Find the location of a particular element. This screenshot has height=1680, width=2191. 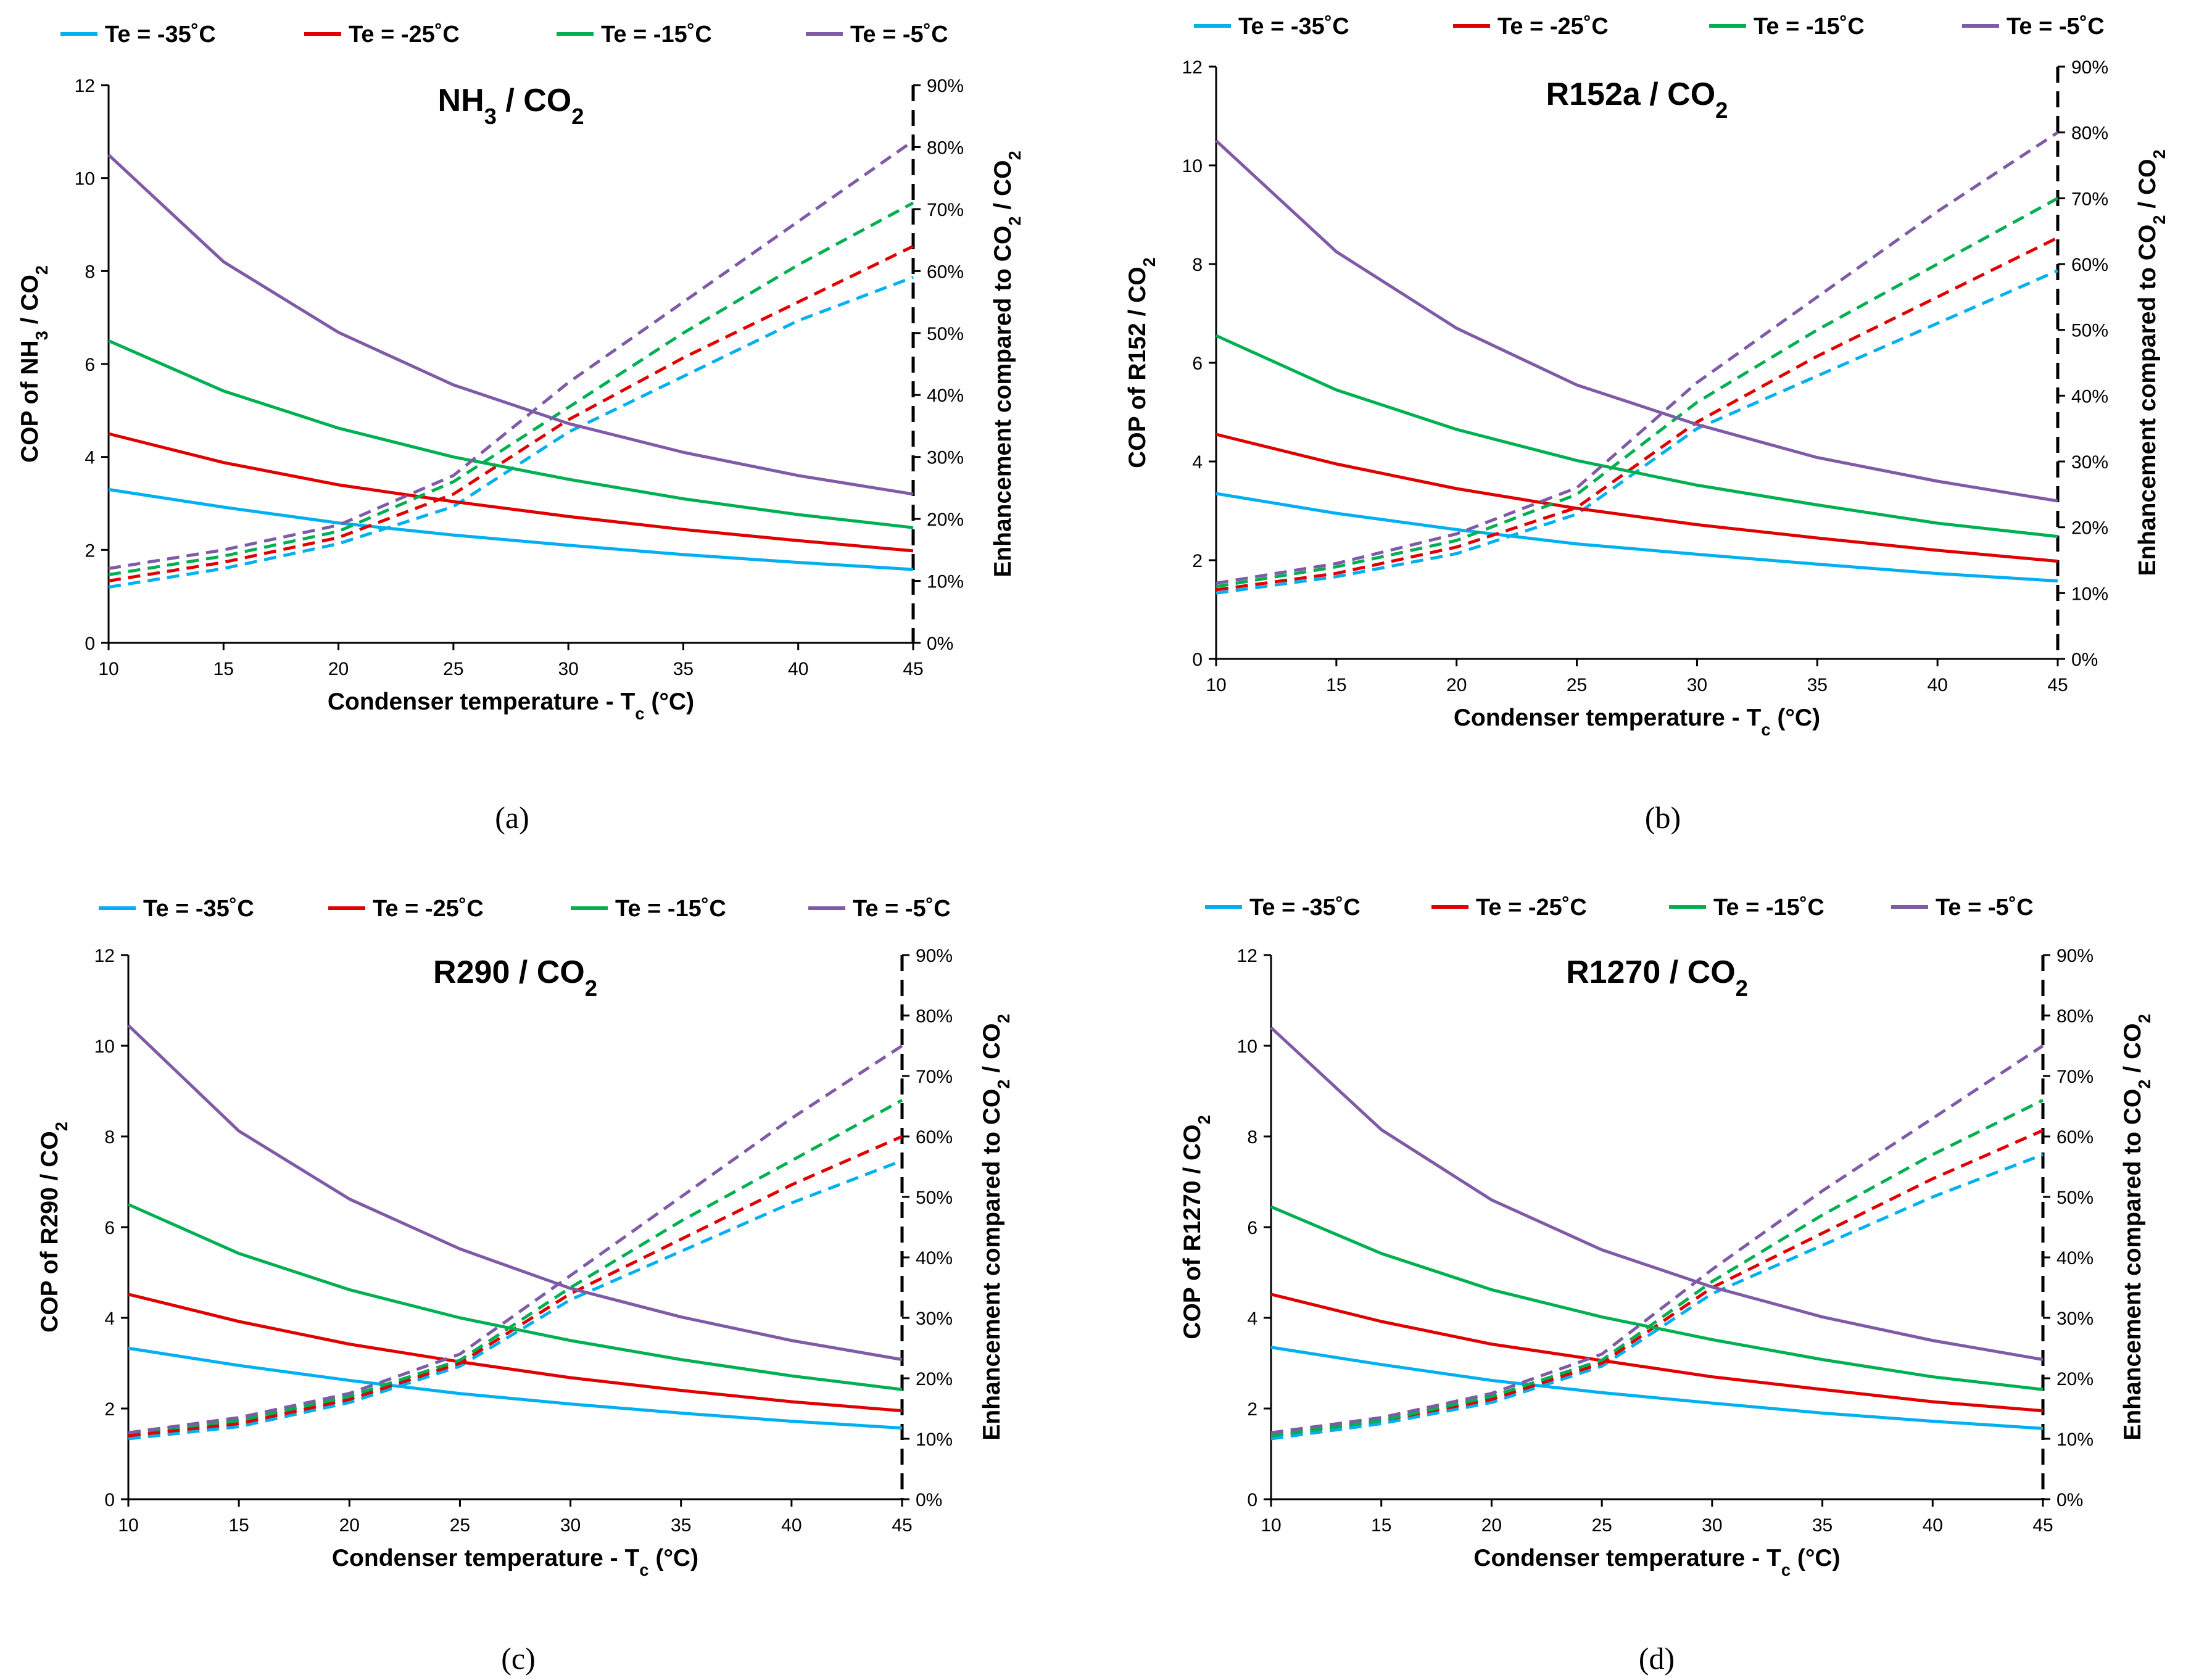

chart-title: R1270 / CO2 is located at coordinates (1657, 977).